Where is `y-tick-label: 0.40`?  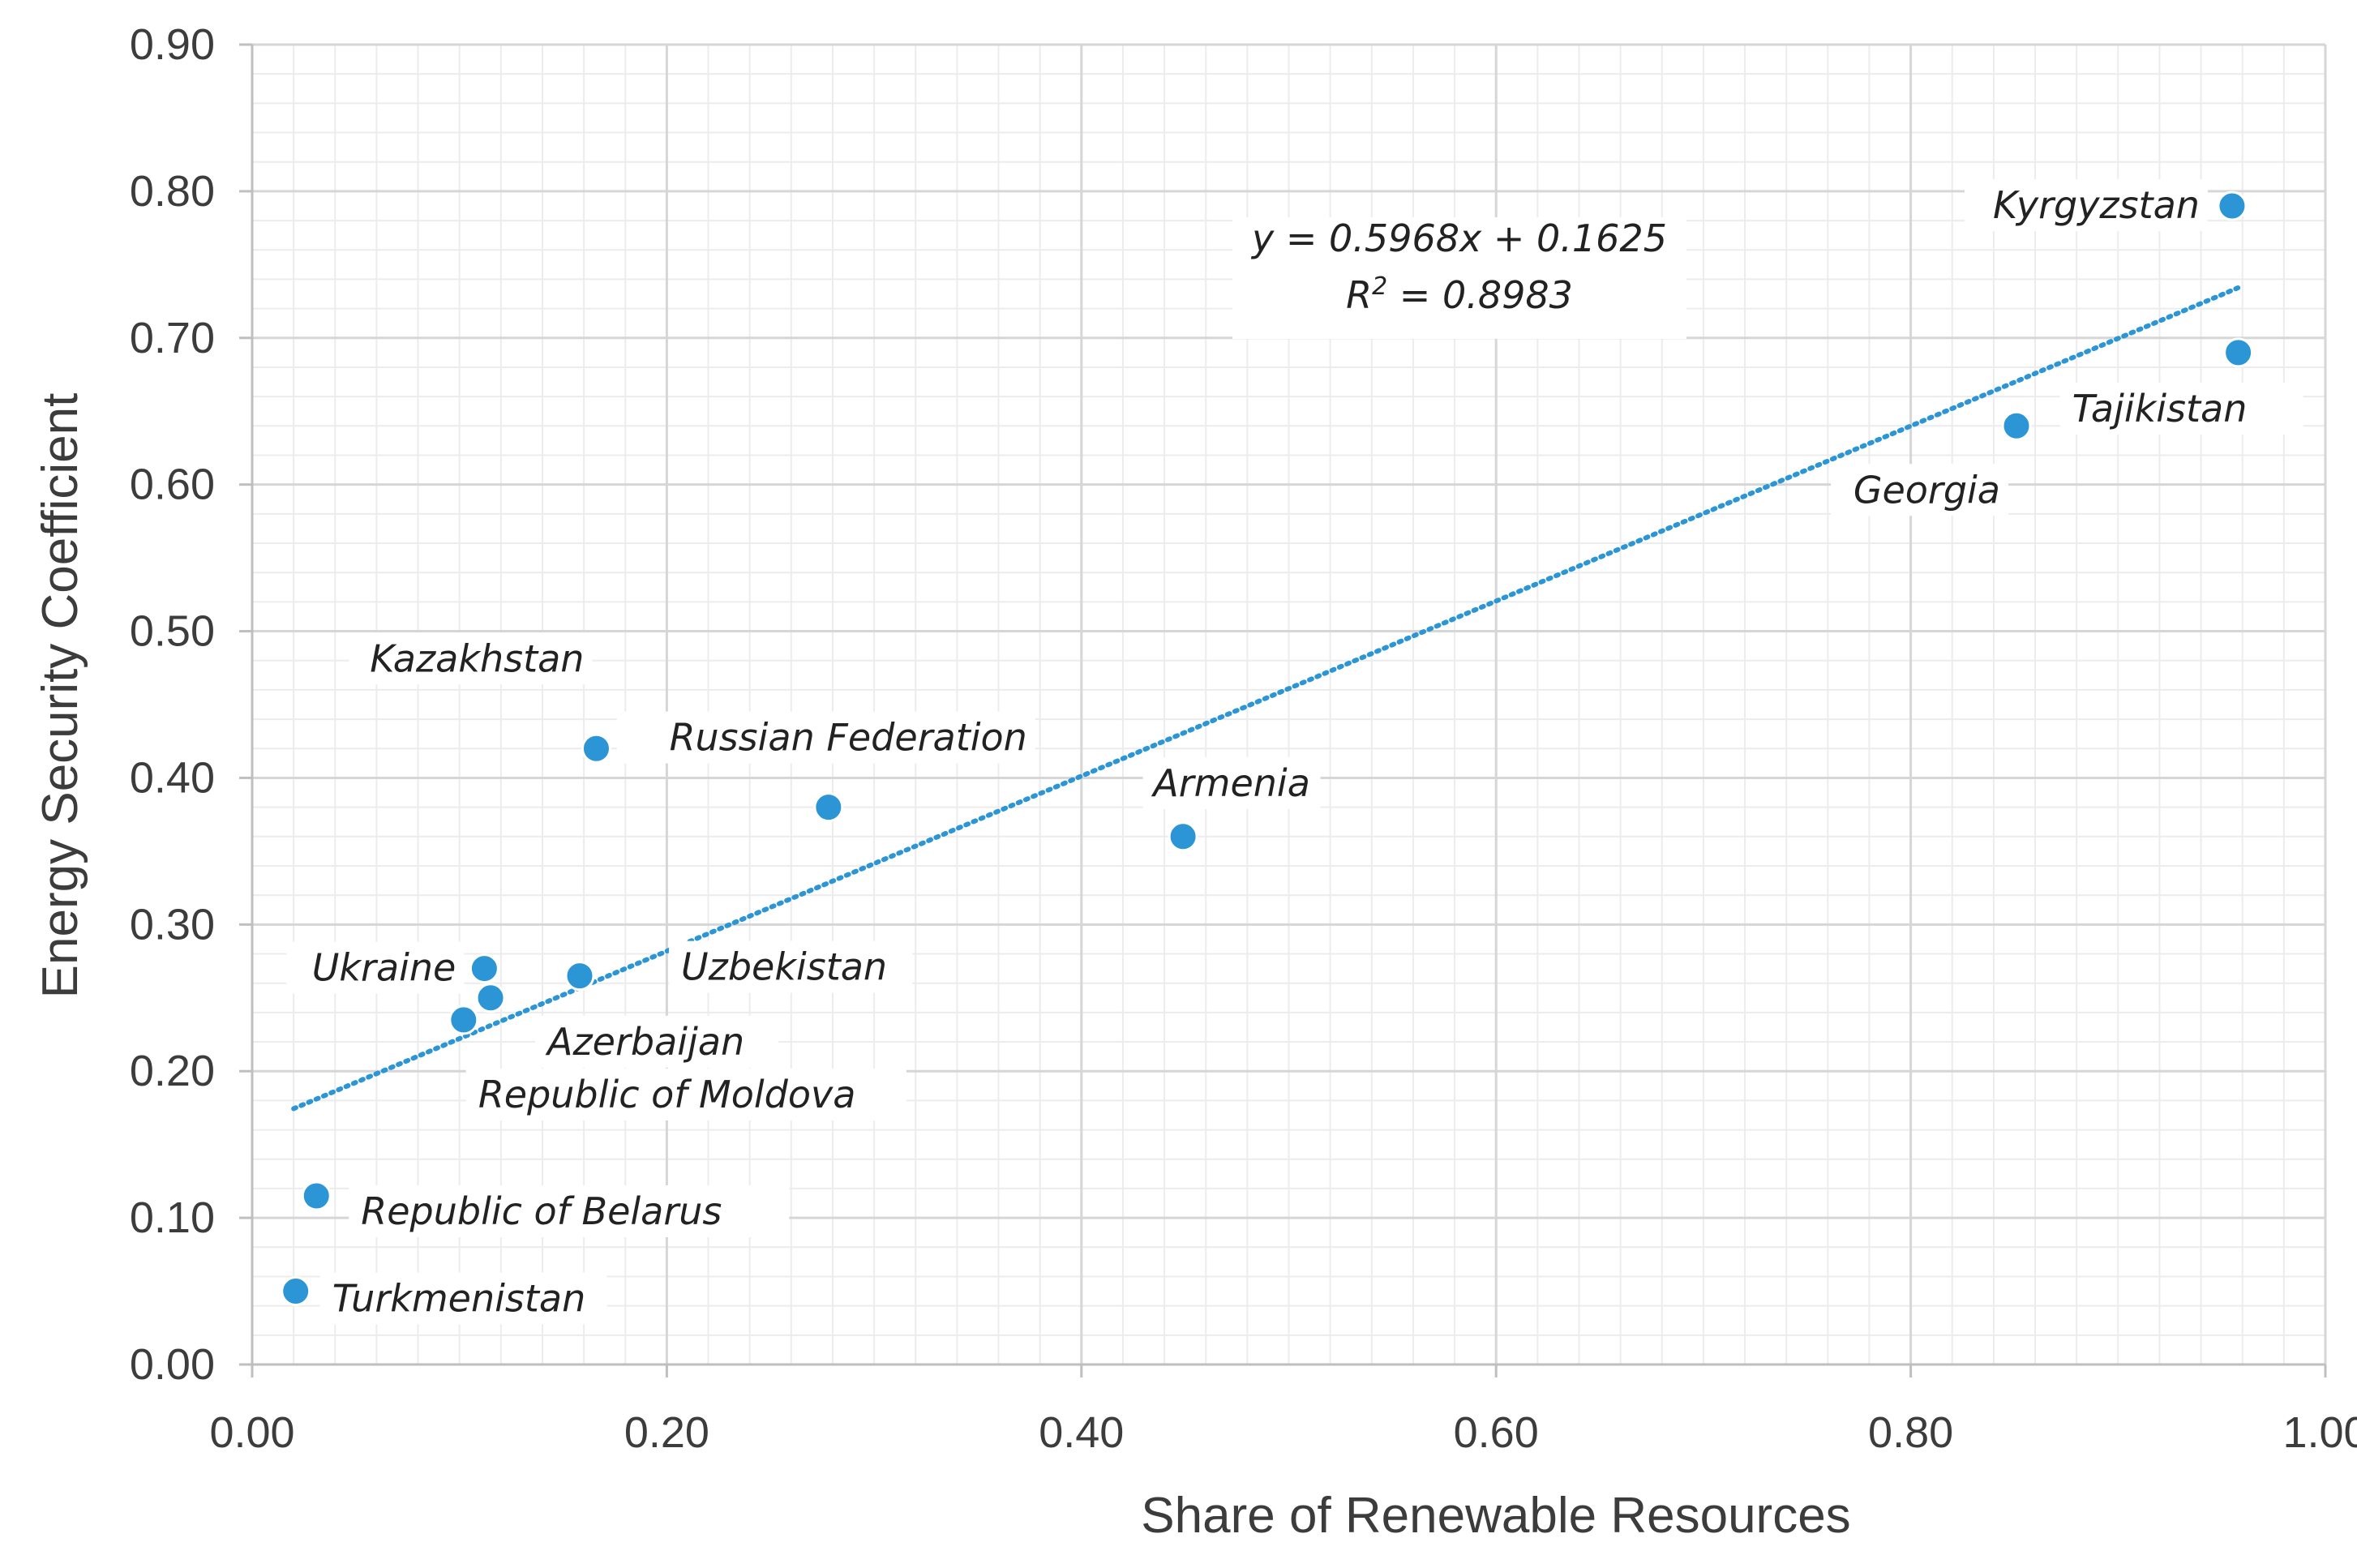
y-tick-label: 0.40 is located at coordinates (172, 777).